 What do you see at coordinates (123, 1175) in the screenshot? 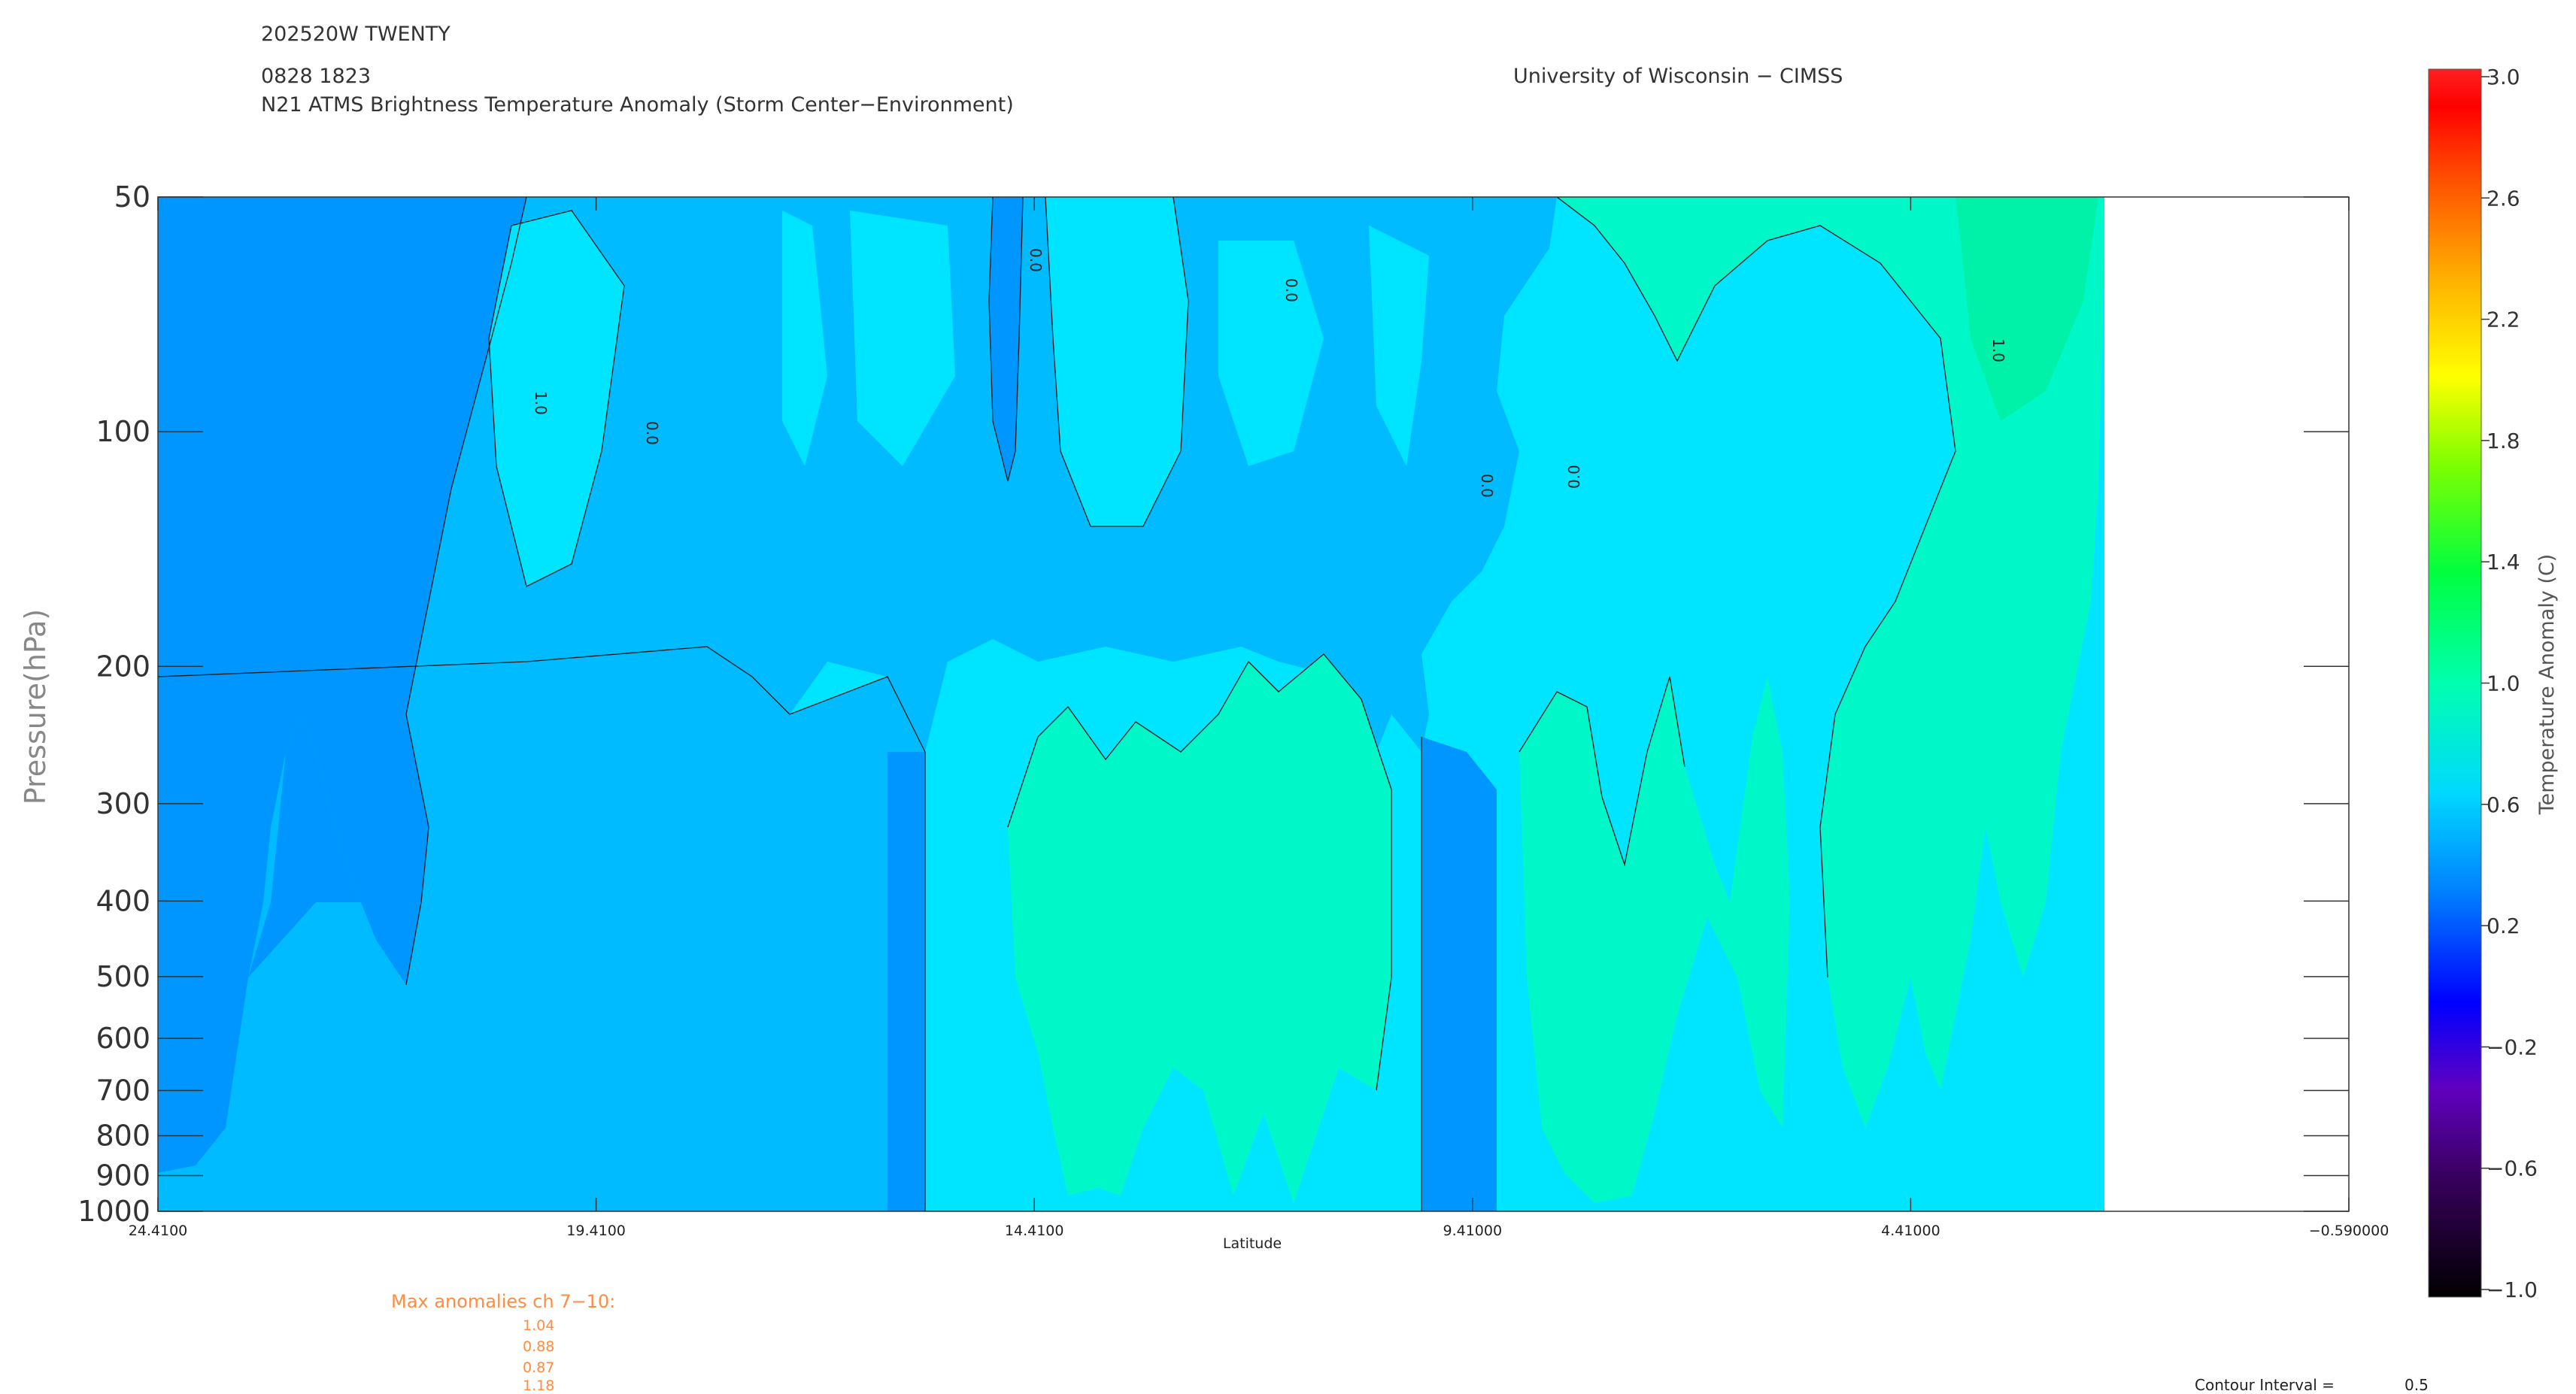
I see `y-tick-label: 900` at bounding box center [123, 1175].